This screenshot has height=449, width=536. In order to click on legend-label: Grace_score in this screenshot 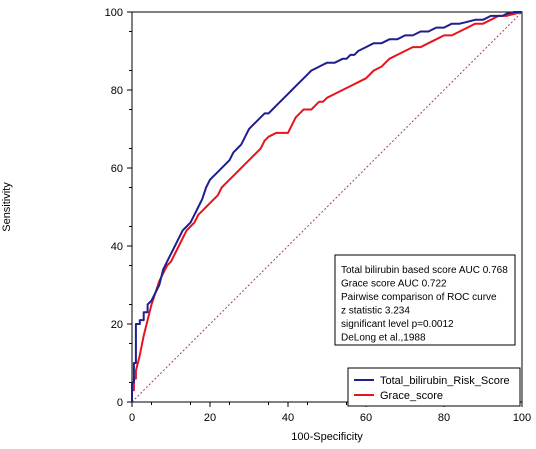, I will do `click(411, 396)`.